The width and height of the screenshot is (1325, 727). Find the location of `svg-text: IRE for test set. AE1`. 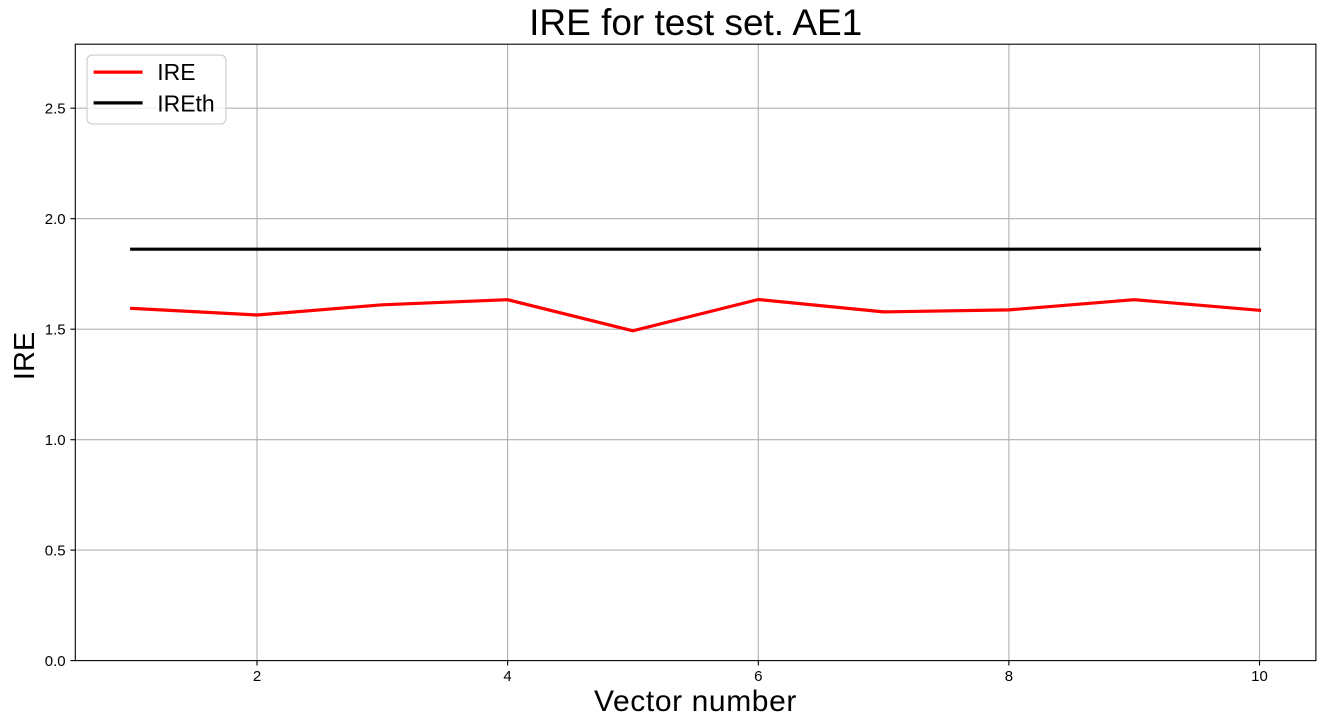

svg-text: IRE for test set. AE1 is located at coordinates (695, 22).